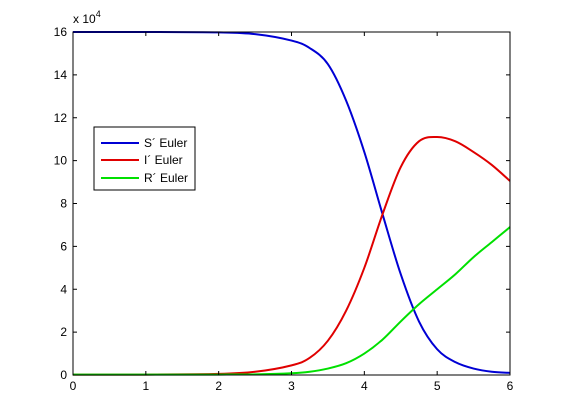 This screenshot has height=420, width=561. I want to click on legend-box, so click(144, 158).